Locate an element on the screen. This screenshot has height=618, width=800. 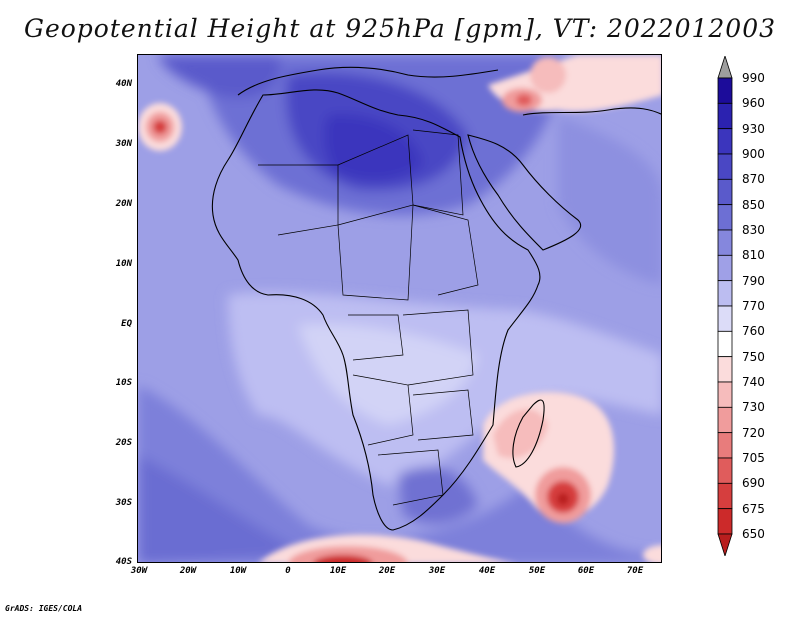
colorbar-level-label: 730 is located at coordinates (753, 407).